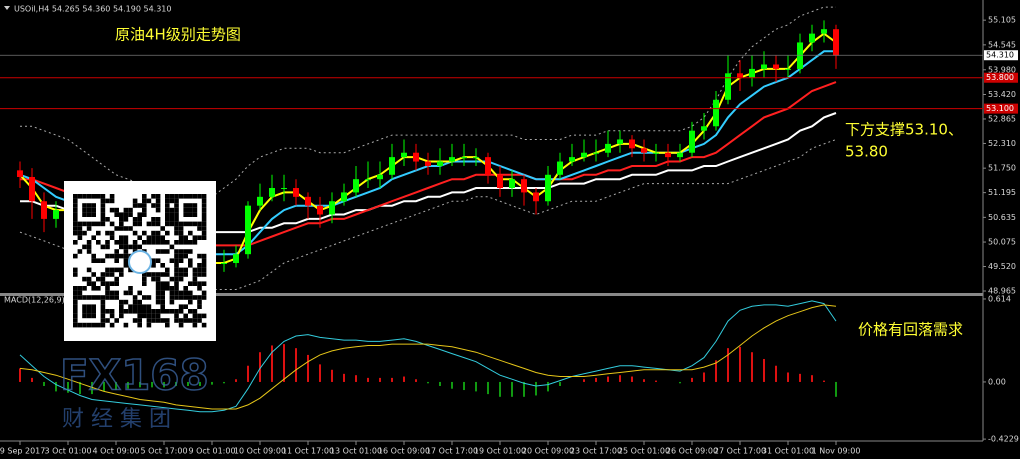 This screenshot has width=1020, height=459. I want to click on y-tick-label: 53.420, so click(1002, 94).